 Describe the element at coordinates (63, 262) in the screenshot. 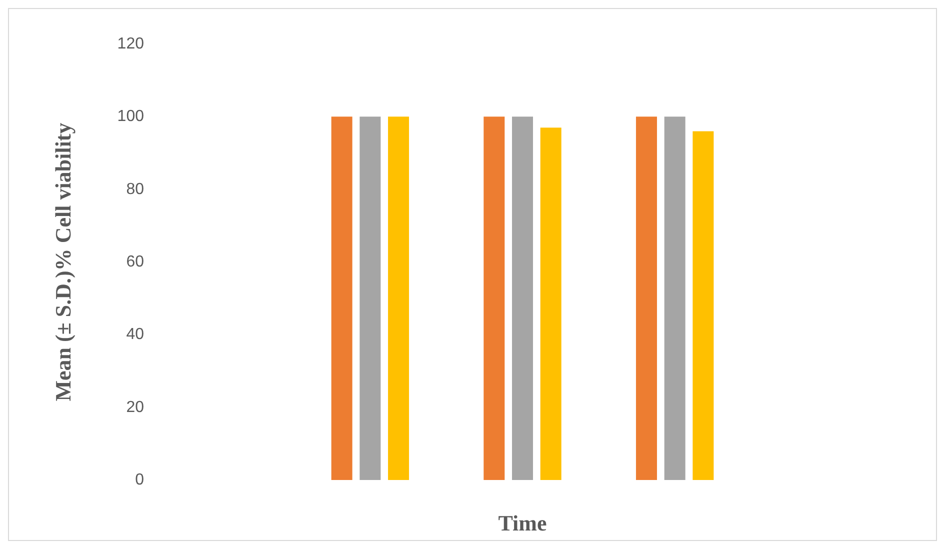

I see `y-axis-title: Mean (± S.D.)% Cell viability` at that location.